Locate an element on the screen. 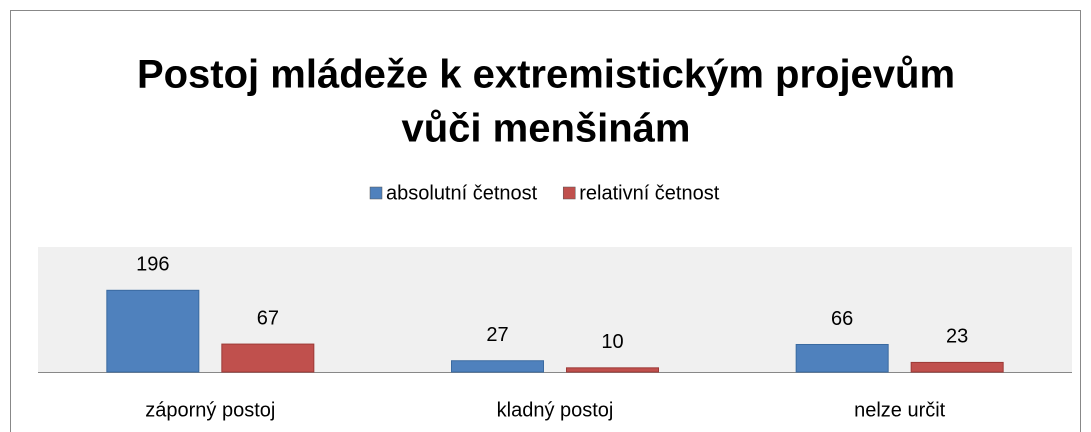 This screenshot has width=1091, height=432. chart-title: vůči menšinám is located at coordinates (545, 129).